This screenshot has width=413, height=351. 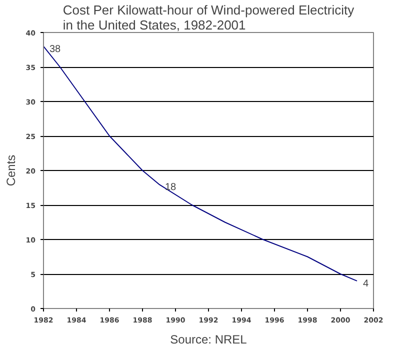 I want to click on chart-title: Cost Per Kilowatt-hour of Wind-powered Electricity in the United States, 1982-2001, so click(x=208, y=17).